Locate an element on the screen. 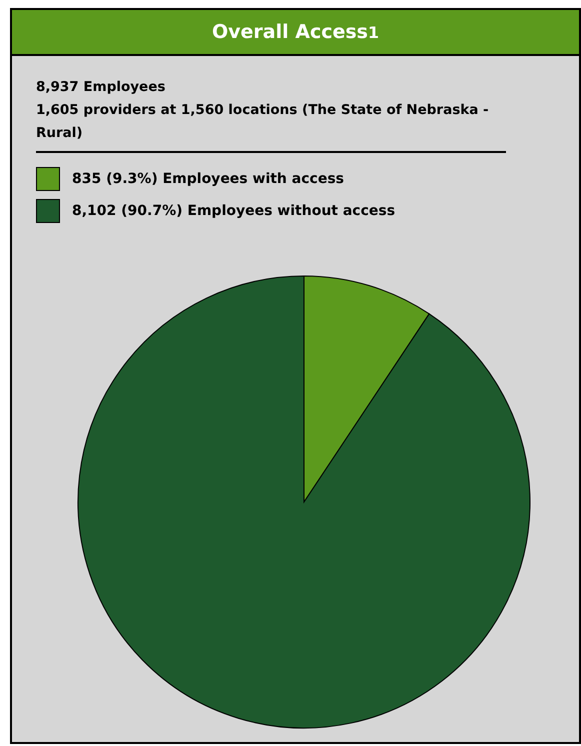  legend-label: 8,102 (90.7%) Employees without access is located at coordinates (234, 211).